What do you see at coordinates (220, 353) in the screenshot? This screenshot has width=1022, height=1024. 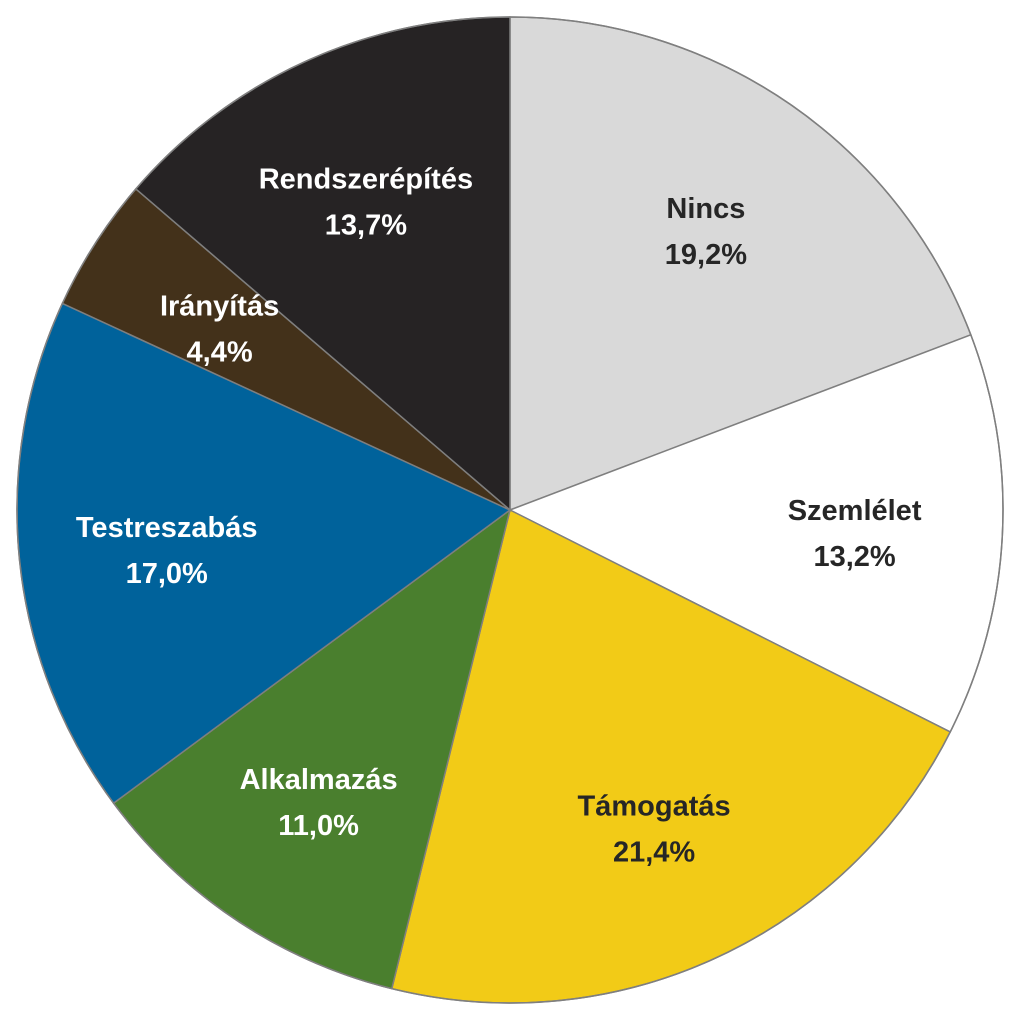 I see `slice-value-label: 4,4%` at bounding box center [220, 353].